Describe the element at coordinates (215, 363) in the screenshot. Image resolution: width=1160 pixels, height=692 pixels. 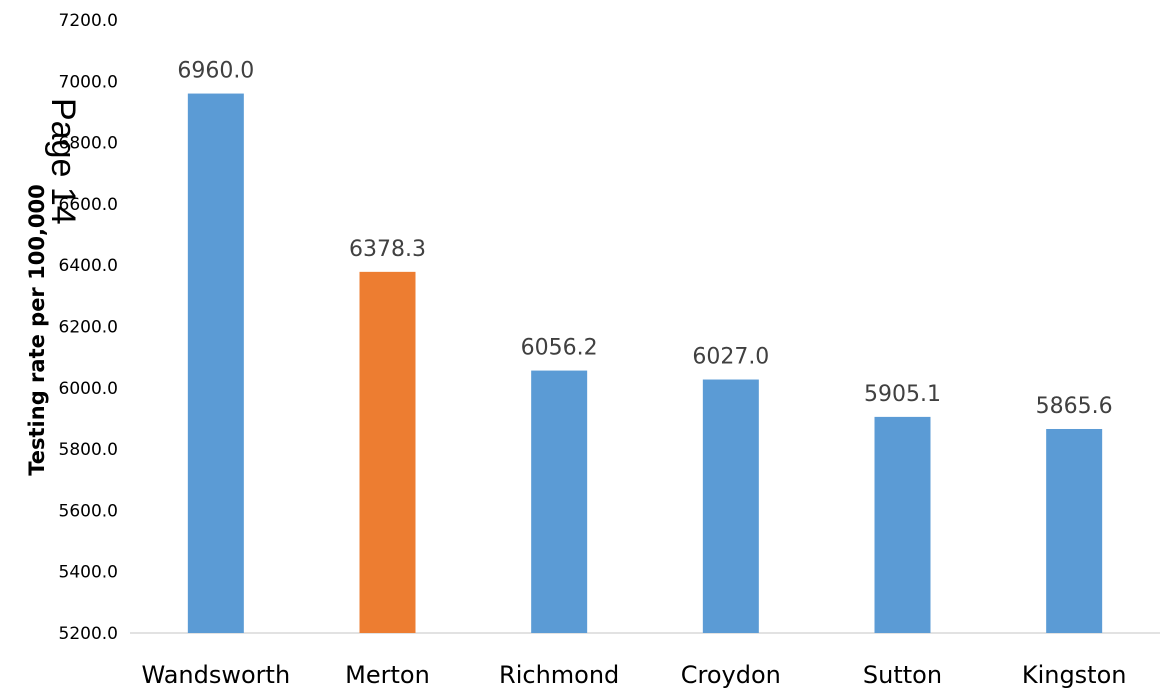
I see `bar-wandsworth` at that location.